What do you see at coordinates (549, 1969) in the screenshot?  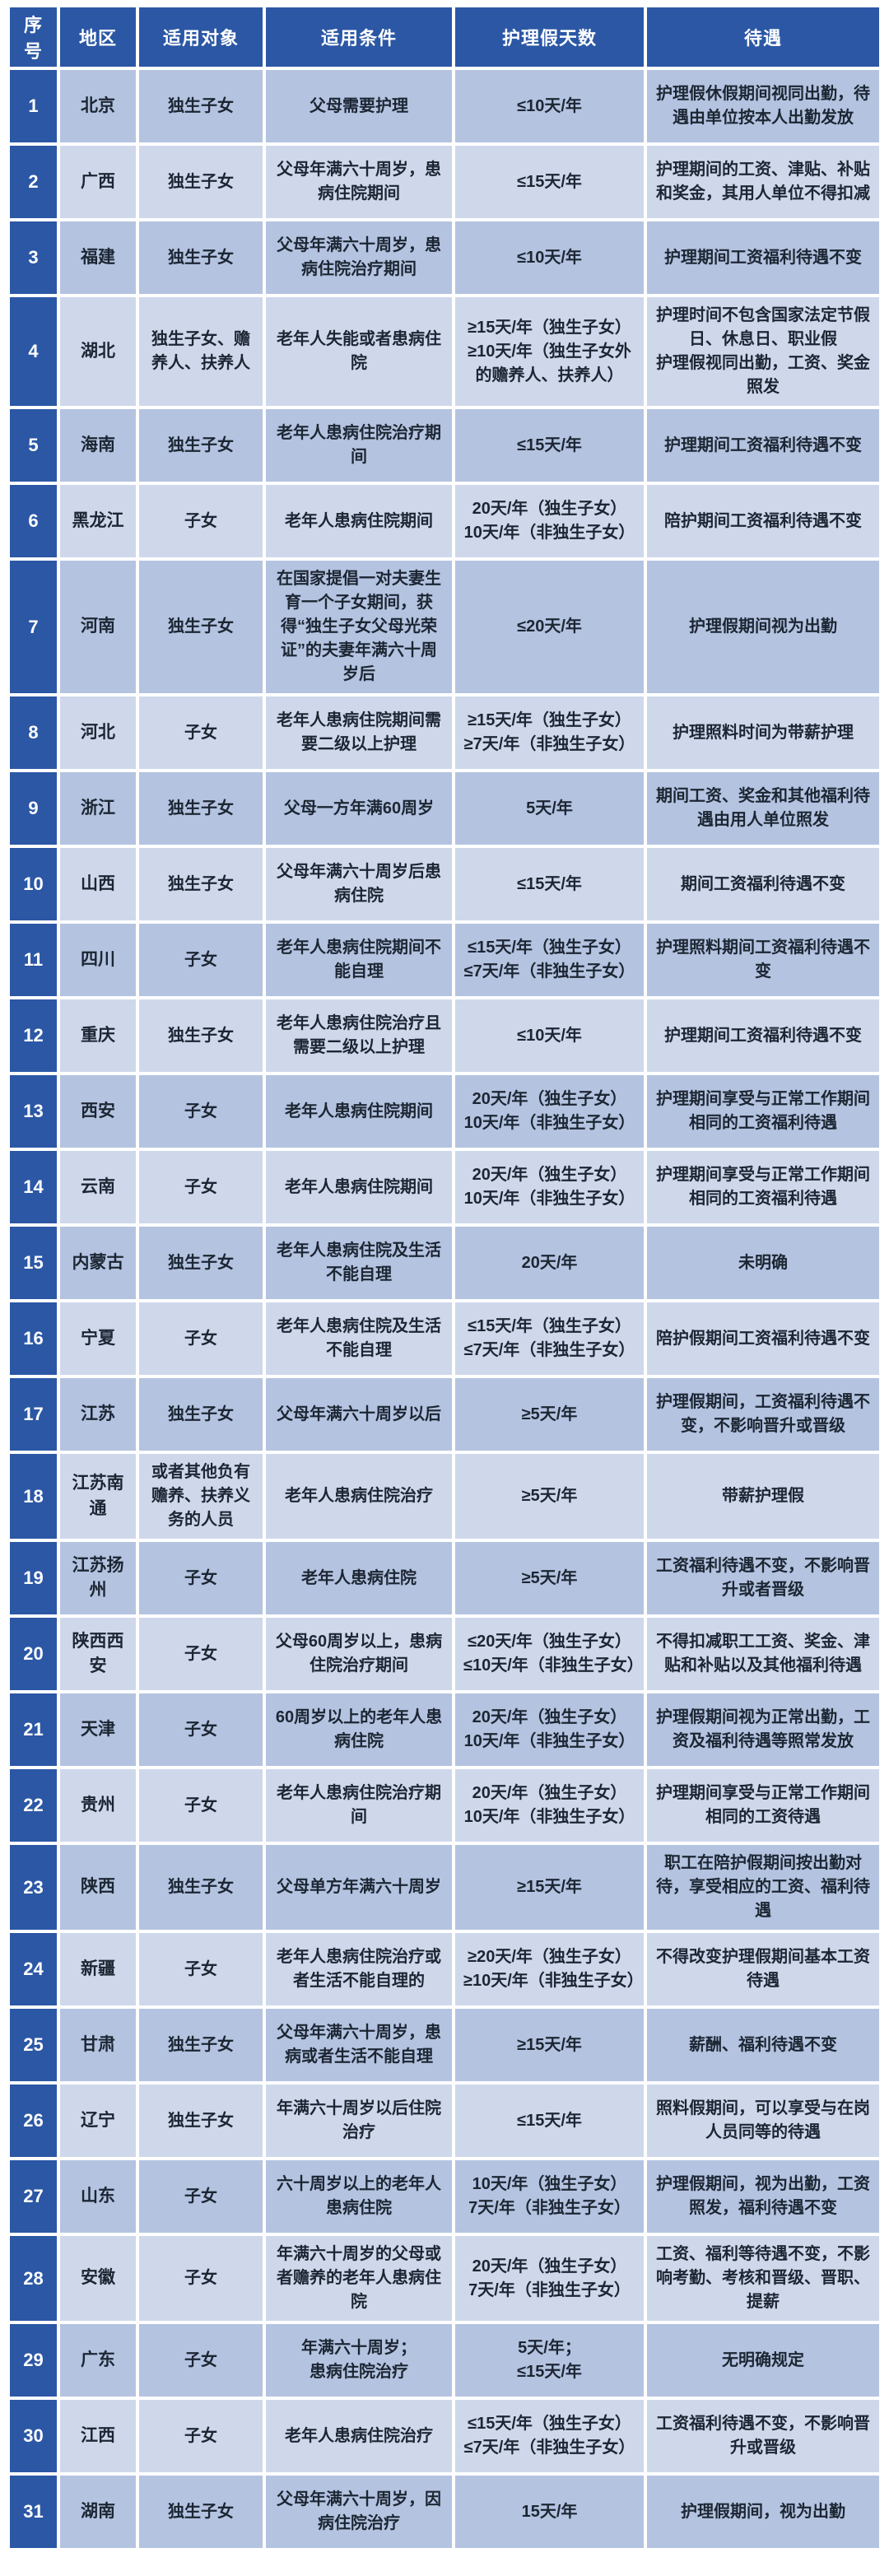 I see `days-cell: ≥20天/年（独生子女） ≥10天/年（非独生子女）` at bounding box center [549, 1969].